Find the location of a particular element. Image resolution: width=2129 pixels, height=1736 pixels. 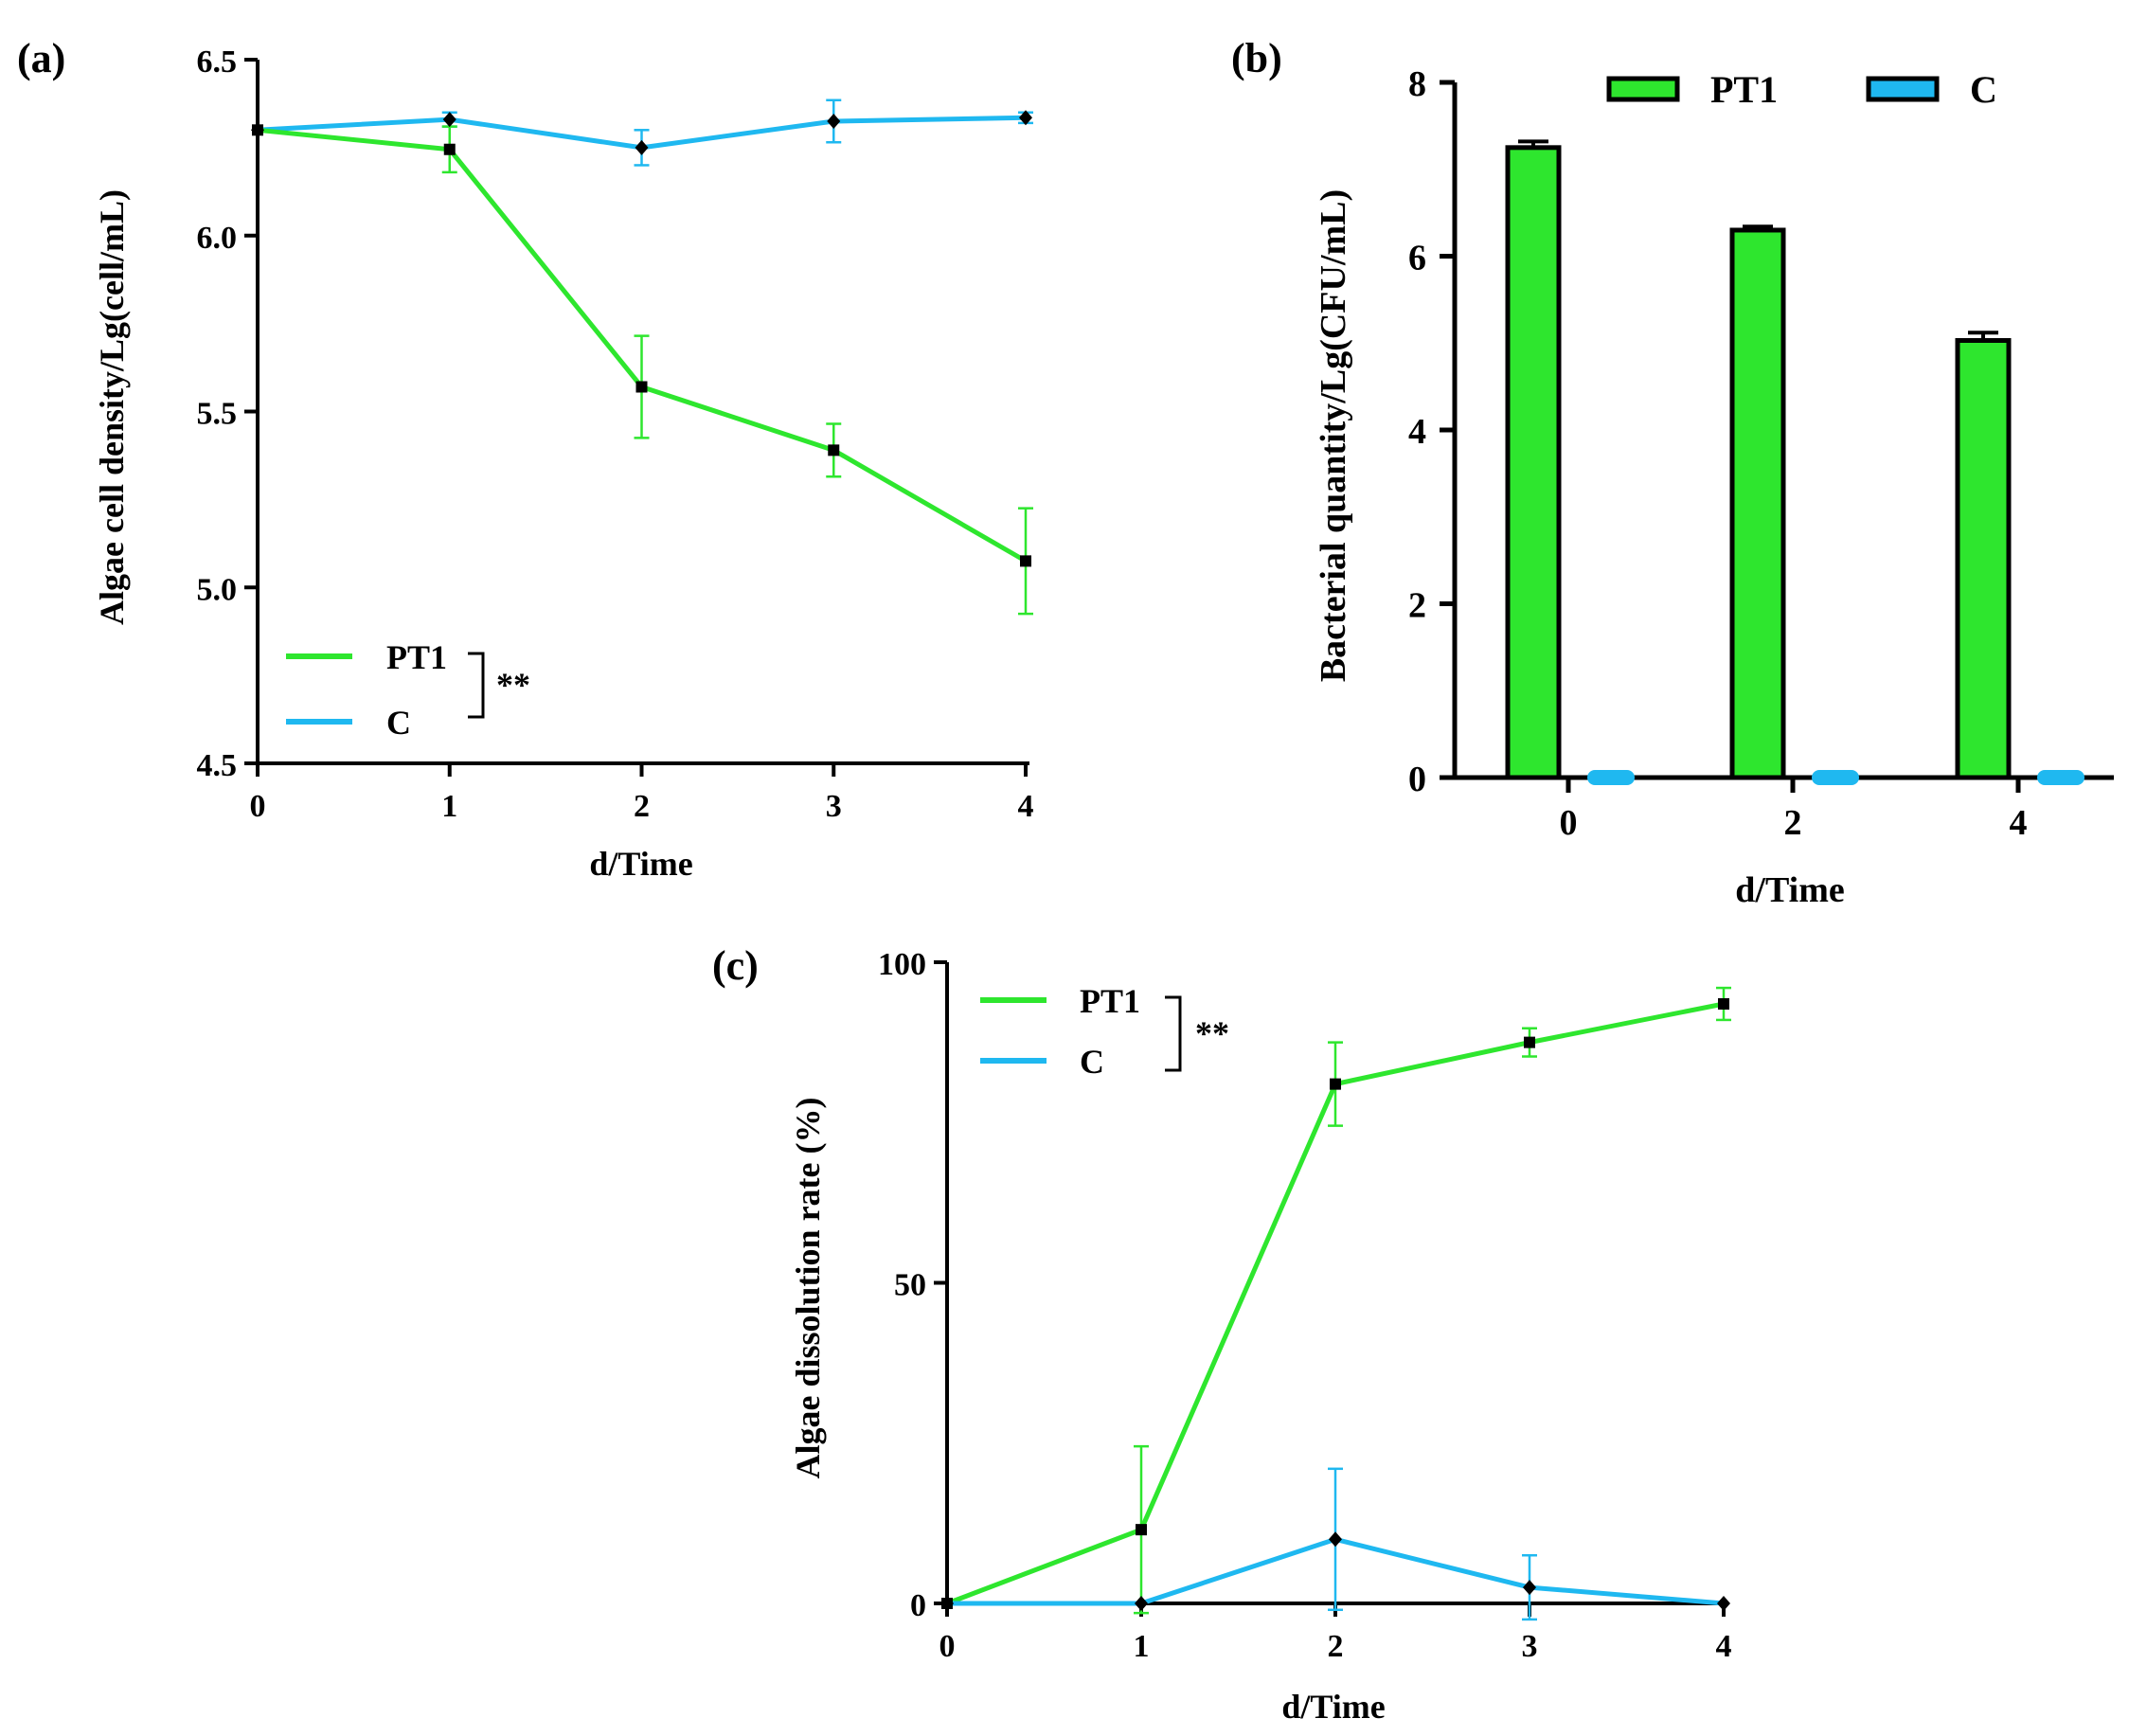

y-tick-label: 6.5 is located at coordinates (217, 62).